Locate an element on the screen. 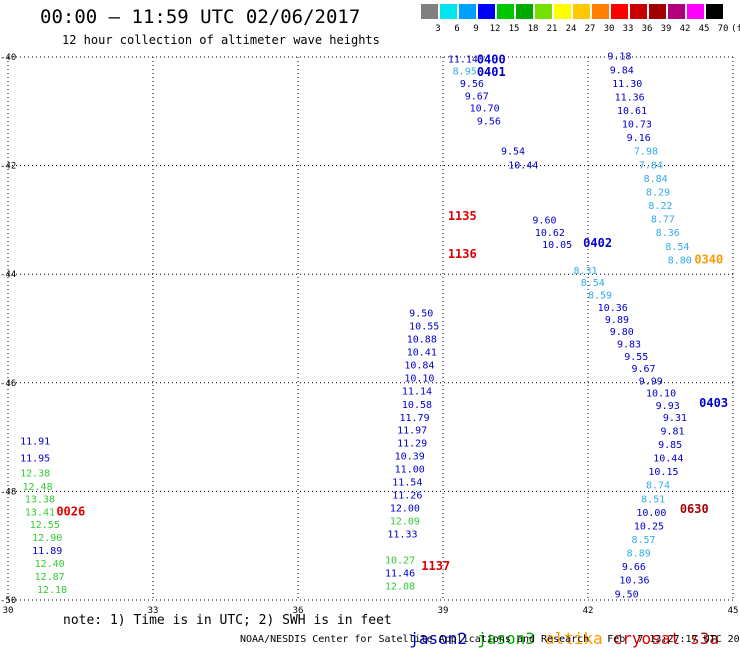 This screenshot has height=650, width=740. scale-label: 45 is located at coordinates (704, 29).